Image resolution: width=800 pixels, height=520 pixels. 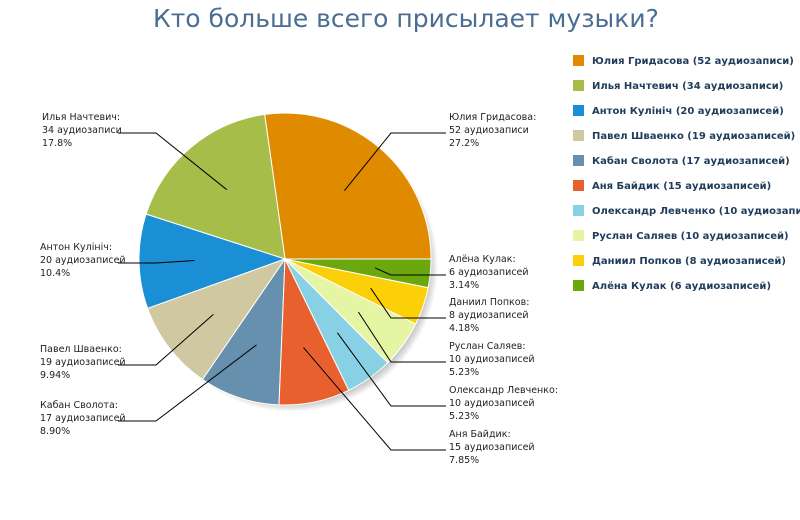 What do you see at coordinates (55, 273) in the screenshot?
I see `callout-label: 10.4%` at bounding box center [55, 273].